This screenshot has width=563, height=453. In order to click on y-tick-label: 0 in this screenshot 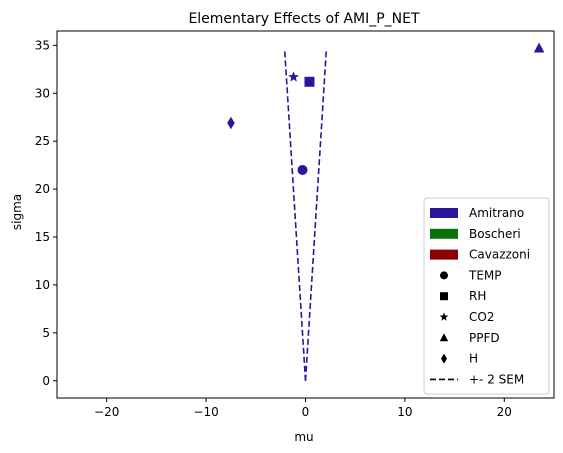, I will do `click(46, 381)`.